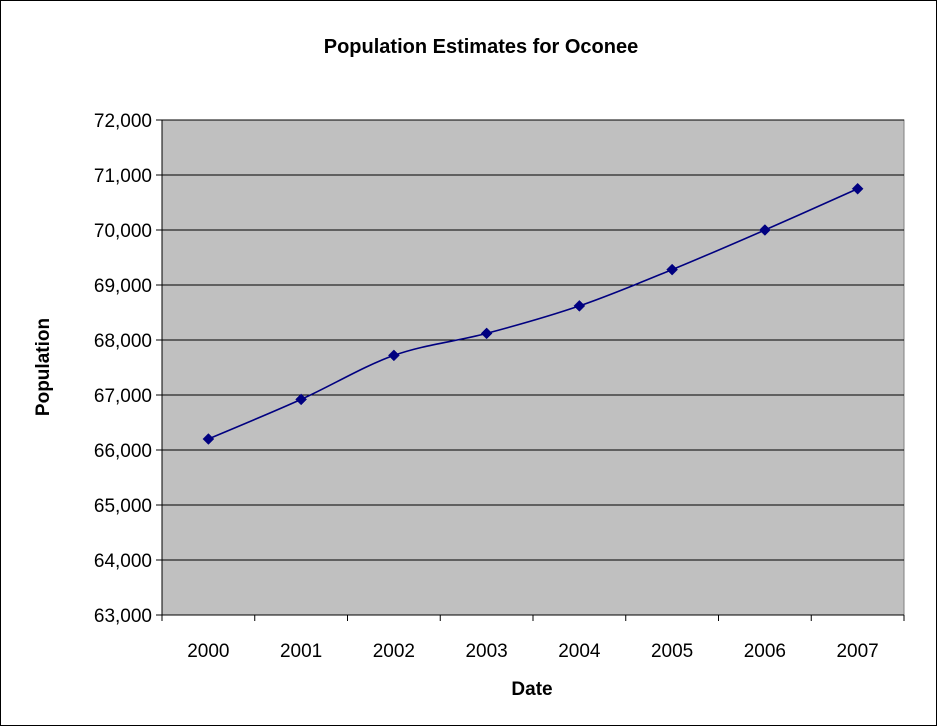  What do you see at coordinates (123, 176) in the screenshot?
I see `y-tick-label: 71,000` at bounding box center [123, 176].